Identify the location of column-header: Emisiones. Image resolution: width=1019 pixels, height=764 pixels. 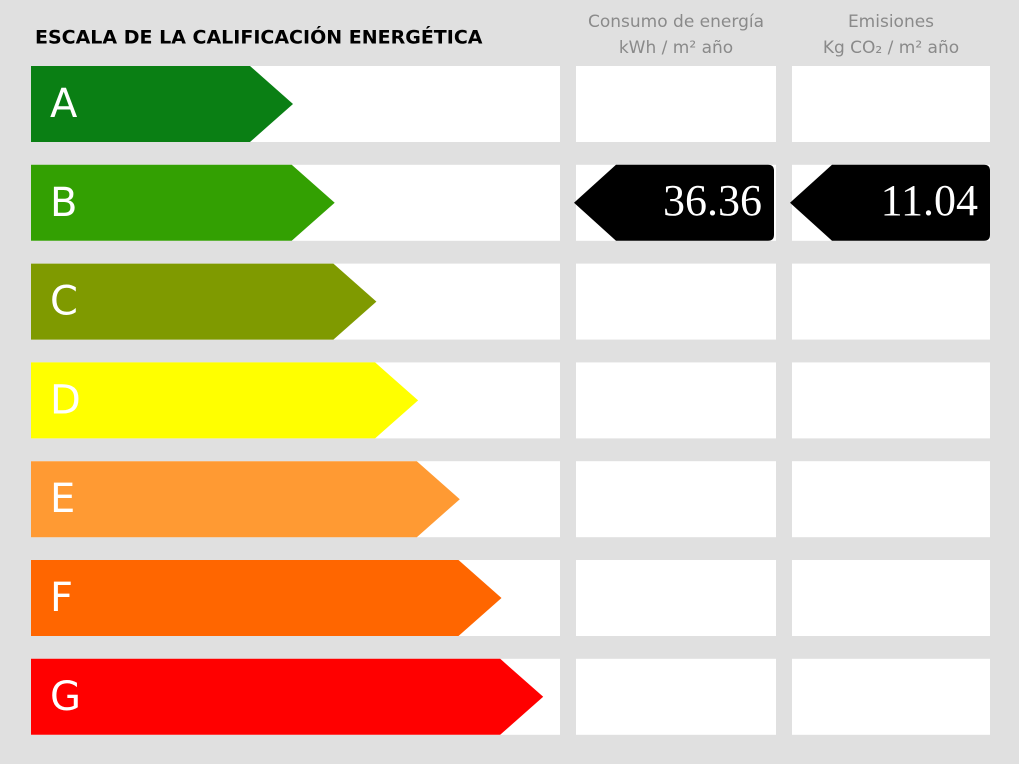
(891, 22).